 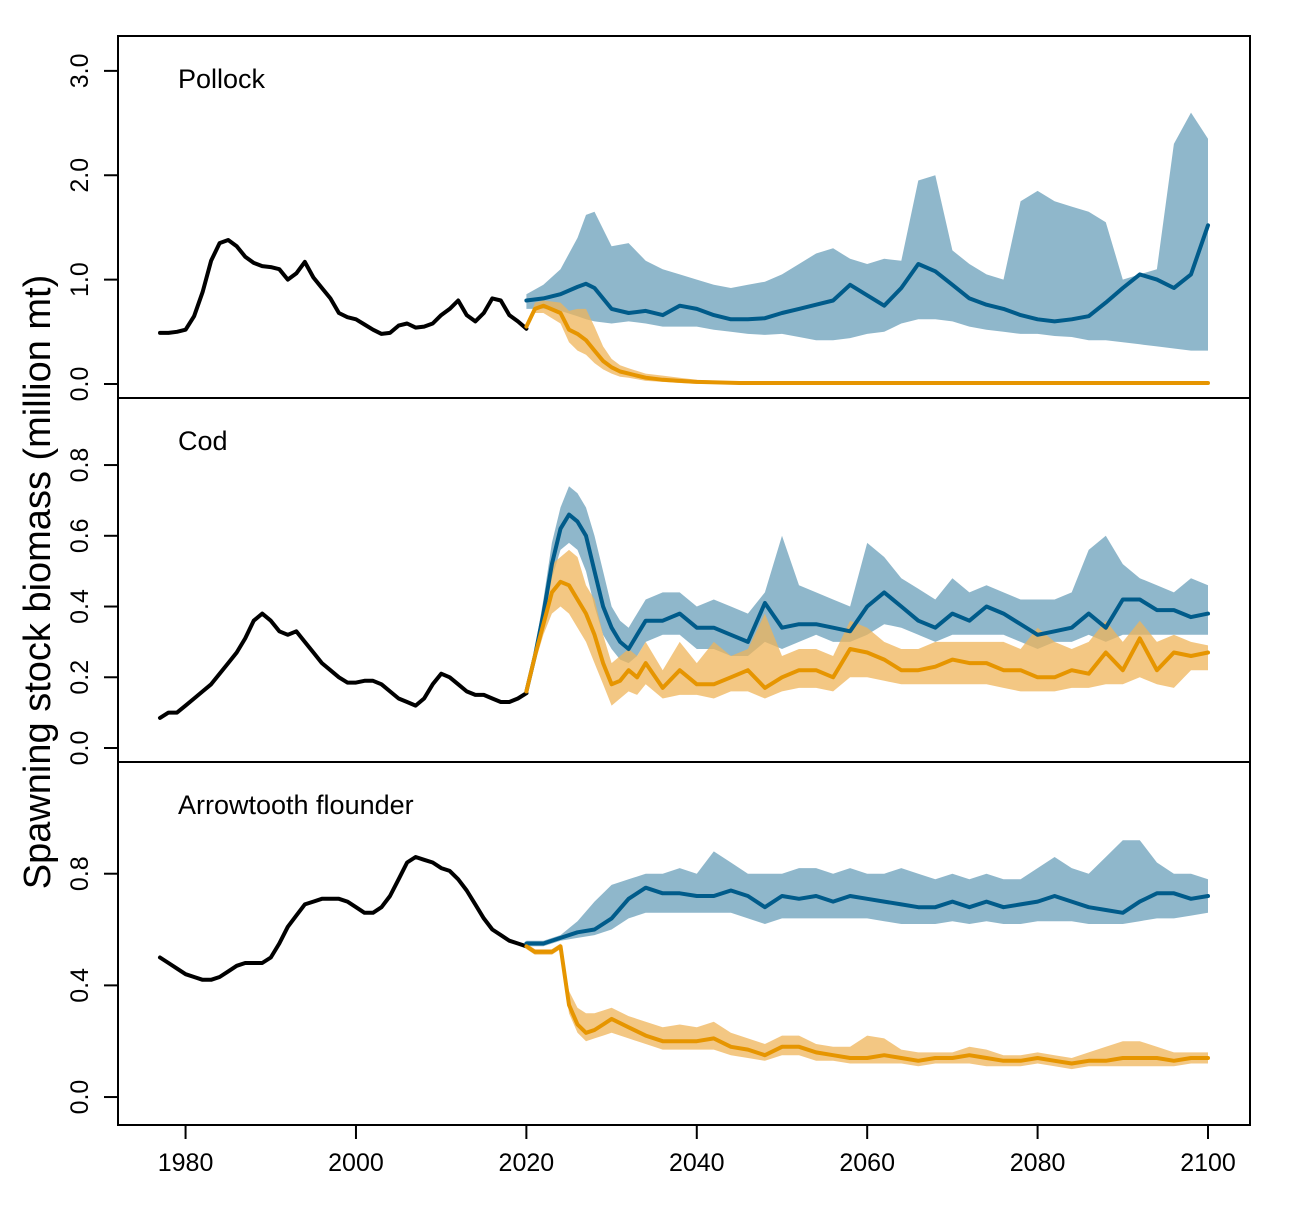 I want to click on x-tick-label: 2080, so click(x=1038, y=1163).